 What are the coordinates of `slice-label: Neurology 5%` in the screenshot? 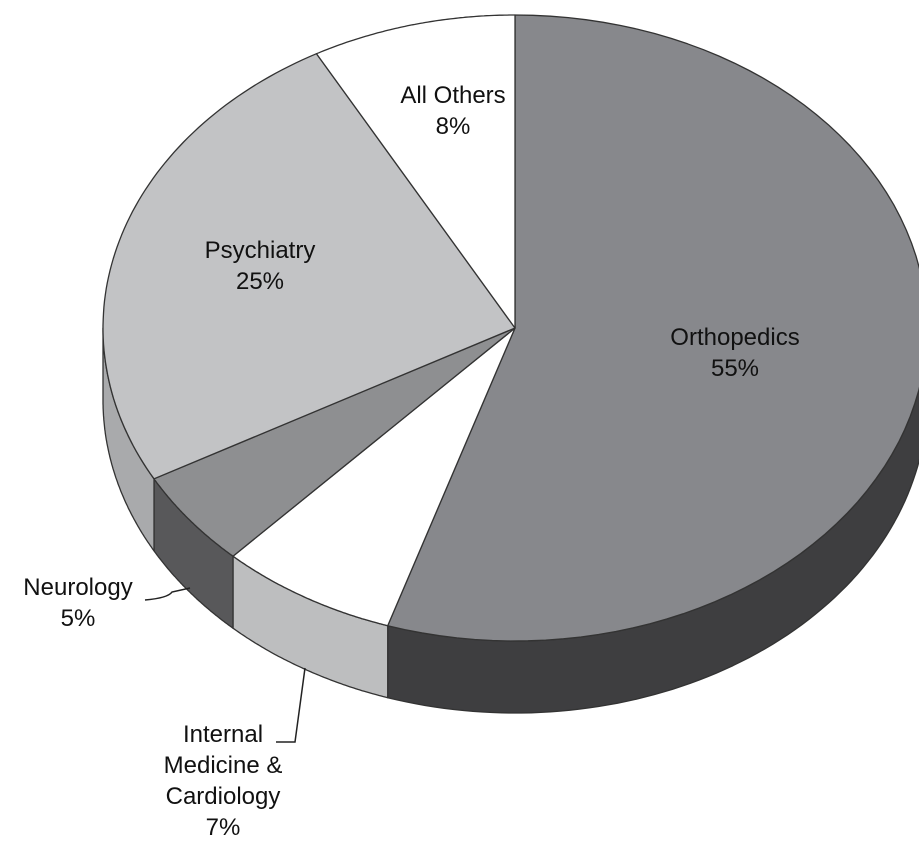 It's located at (94, 603).